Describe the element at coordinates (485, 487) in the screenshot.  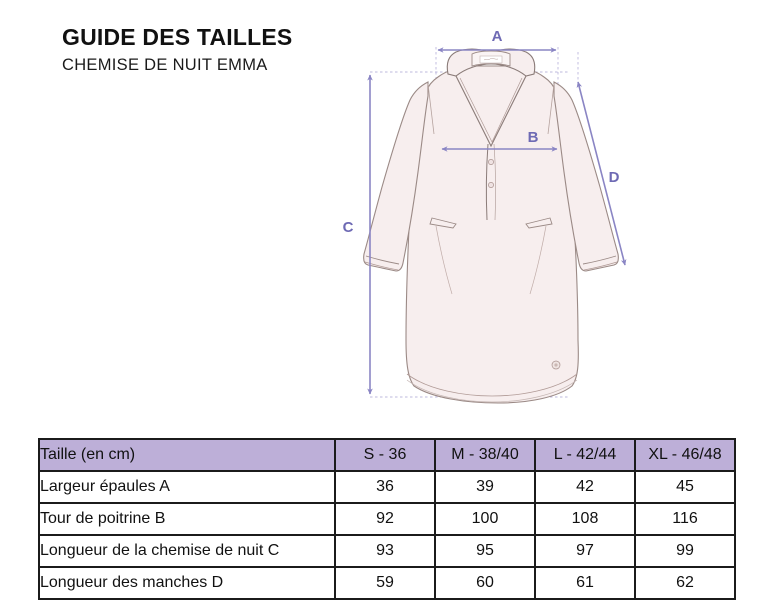
I see `cell-shoulder-width-m: 39` at that location.